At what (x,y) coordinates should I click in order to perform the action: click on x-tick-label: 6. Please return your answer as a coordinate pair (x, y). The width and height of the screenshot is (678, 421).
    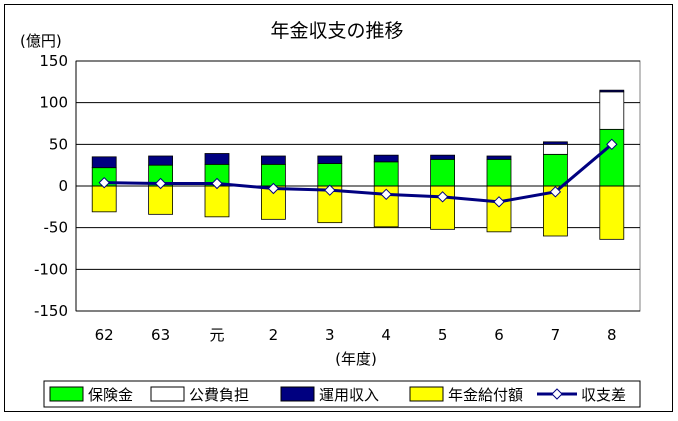
    Looking at the image, I should click on (499, 335).